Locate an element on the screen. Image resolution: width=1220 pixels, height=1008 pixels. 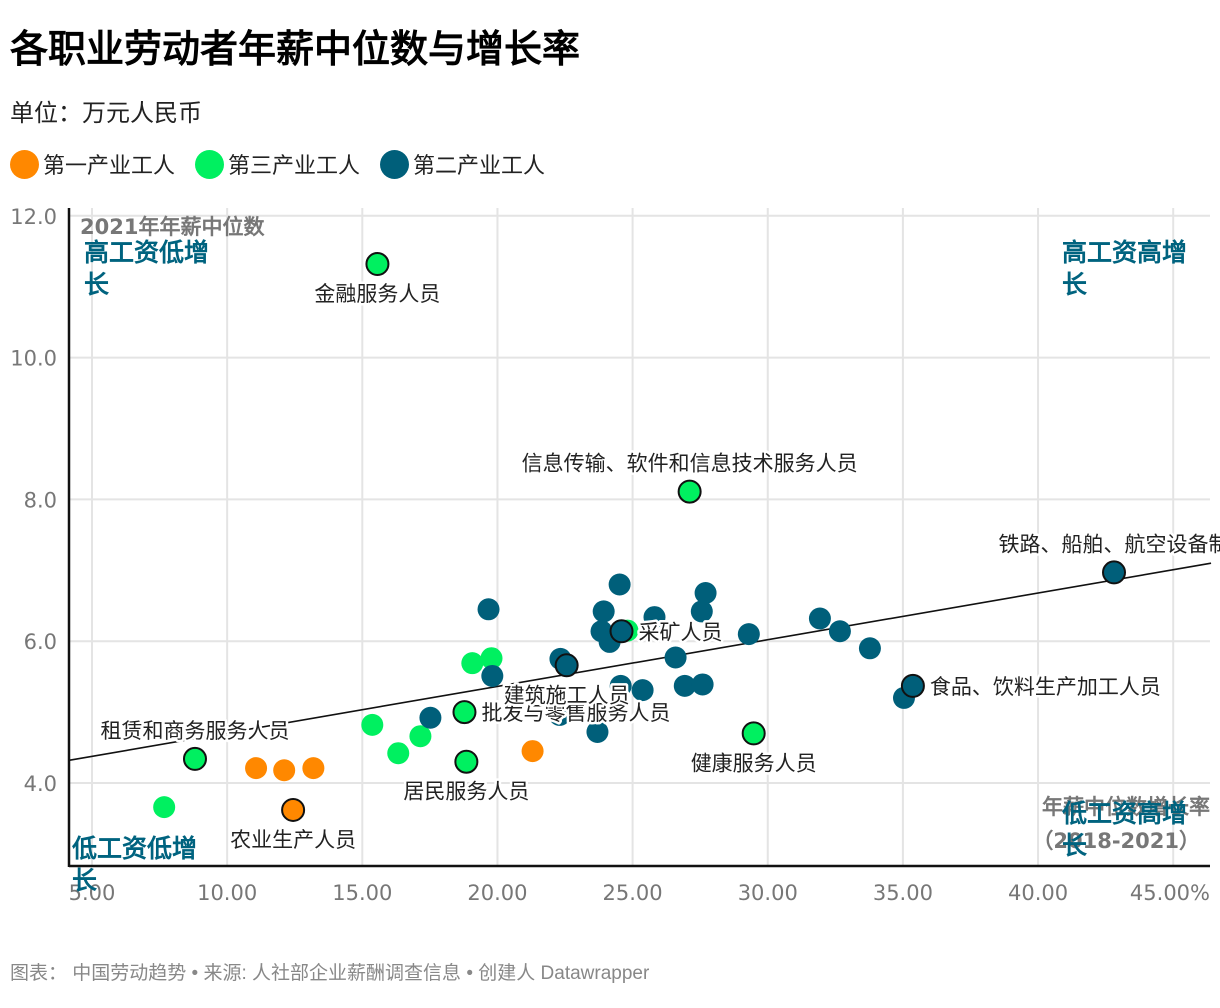
legend-item-secondary: 第二产业工人 is located at coordinates (462, 164).